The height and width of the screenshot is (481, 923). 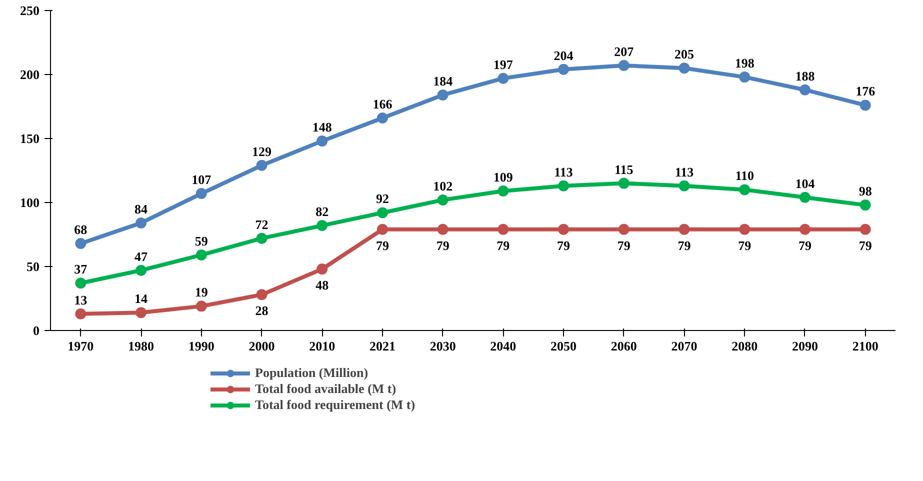 I want to click on data-label: 184, so click(x=443, y=80).